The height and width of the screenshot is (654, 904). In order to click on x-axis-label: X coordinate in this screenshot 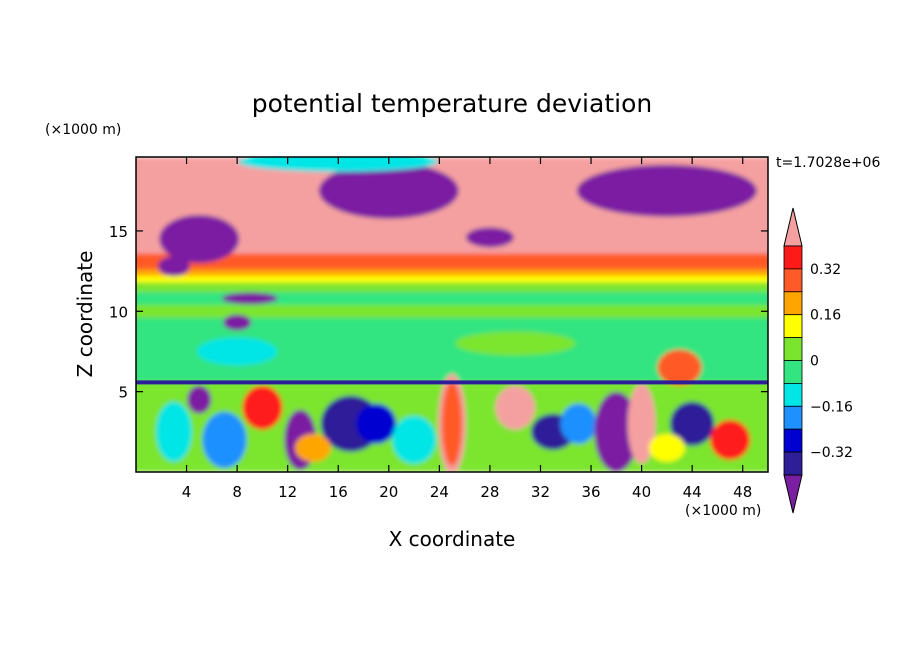, I will do `click(452, 539)`.